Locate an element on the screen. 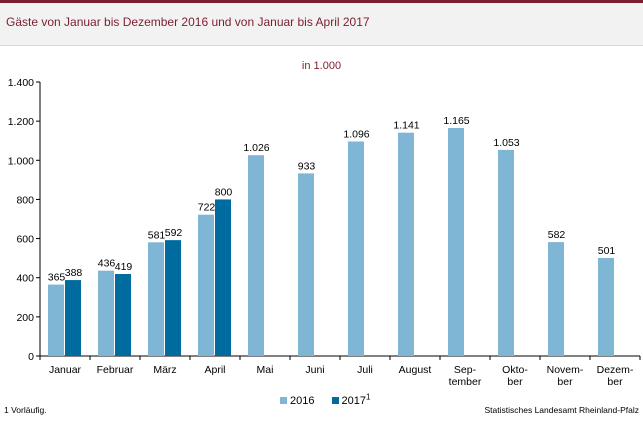 The image size is (643, 422). legend-item-2016: 2016 is located at coordinates (299, 401).